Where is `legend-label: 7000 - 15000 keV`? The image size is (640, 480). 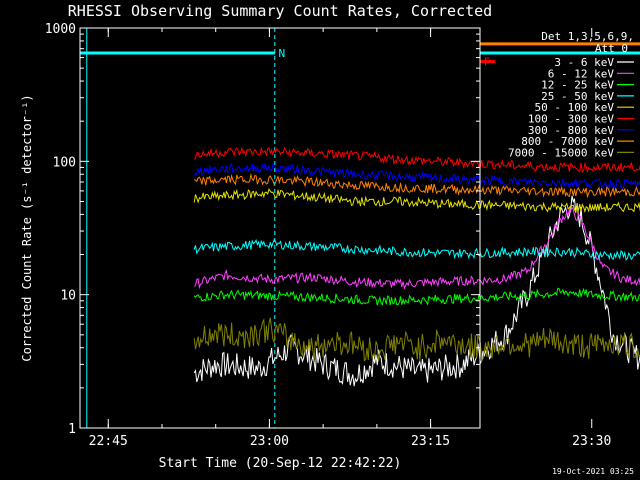 legend-label: 7000 - 15000 keV is located at coordinates (561, 152).